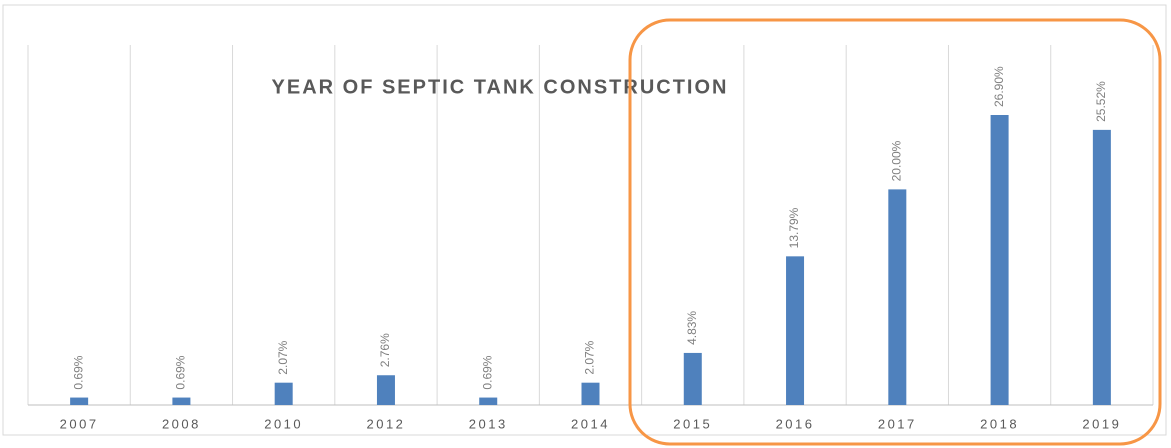  Describe the element at coordinates (79, 423) in the screenshot. I see `x-tick-label: 2007` at that location.